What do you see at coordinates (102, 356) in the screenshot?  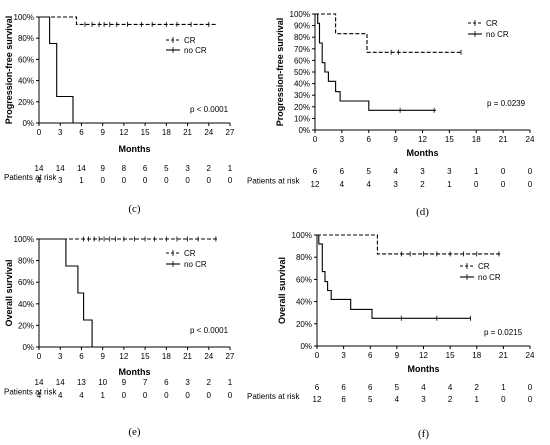 I see `x-tick-label: 9` at bounding box center [102, 356].